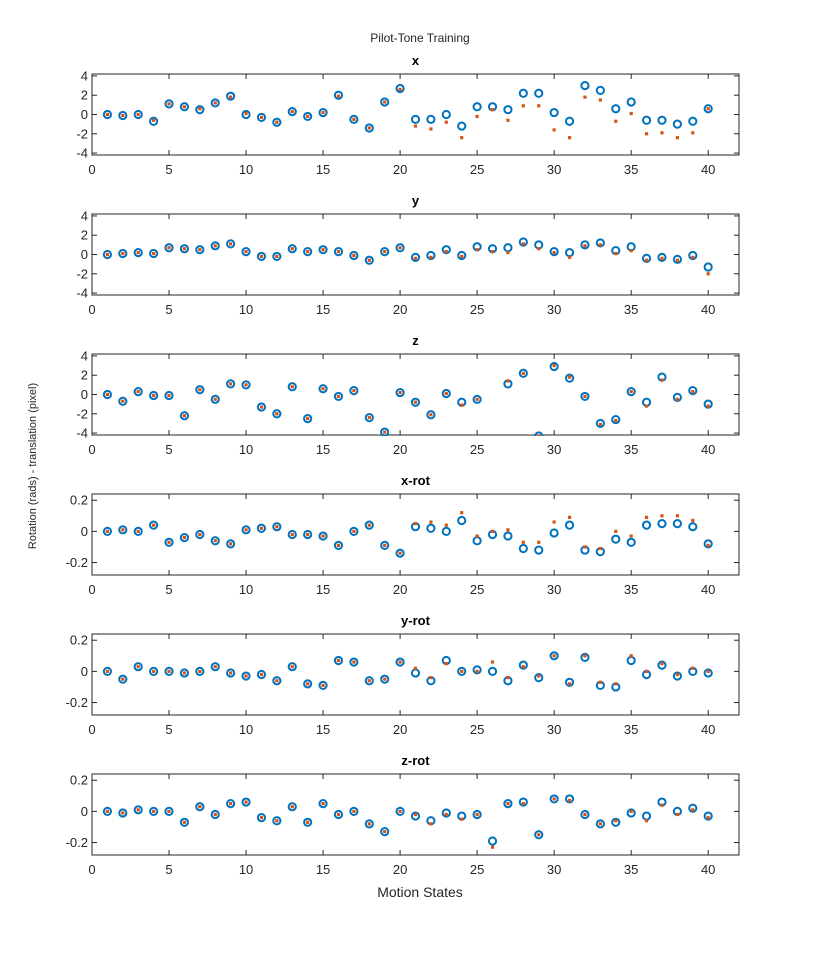 The height and width of the screenshot is (958, 817). I want to click on x-tick-label: 40, so click(708, 309).